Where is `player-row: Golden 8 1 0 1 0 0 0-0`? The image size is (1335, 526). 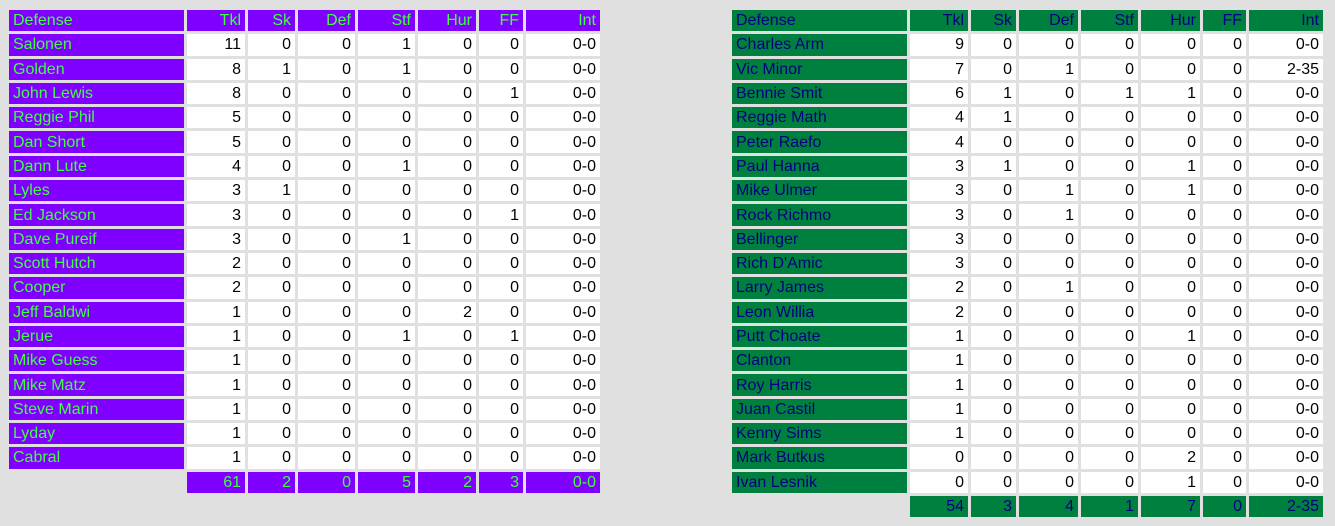 player-row: Golden 8 1 0 1 0 0 0-0 is located at coordinates (304, 69).